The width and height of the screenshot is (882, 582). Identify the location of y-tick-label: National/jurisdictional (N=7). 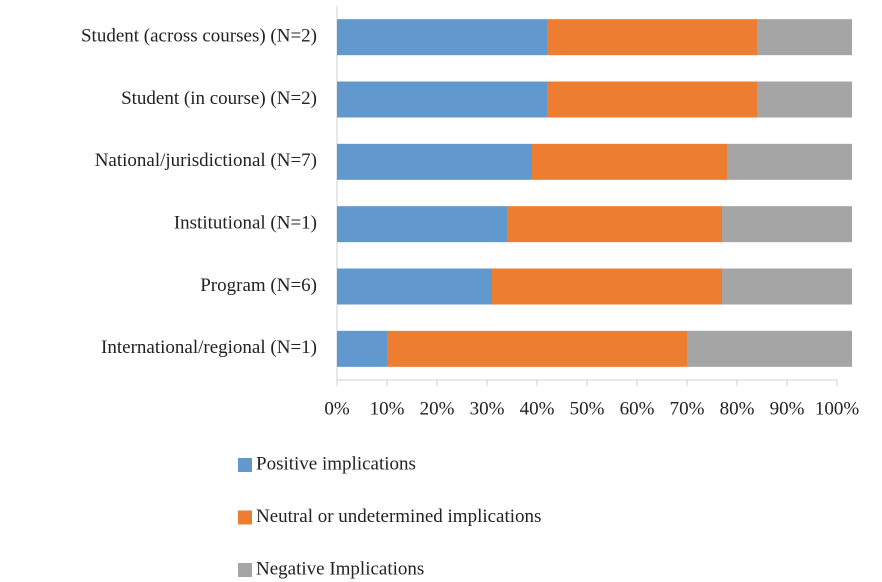
(206, 160).